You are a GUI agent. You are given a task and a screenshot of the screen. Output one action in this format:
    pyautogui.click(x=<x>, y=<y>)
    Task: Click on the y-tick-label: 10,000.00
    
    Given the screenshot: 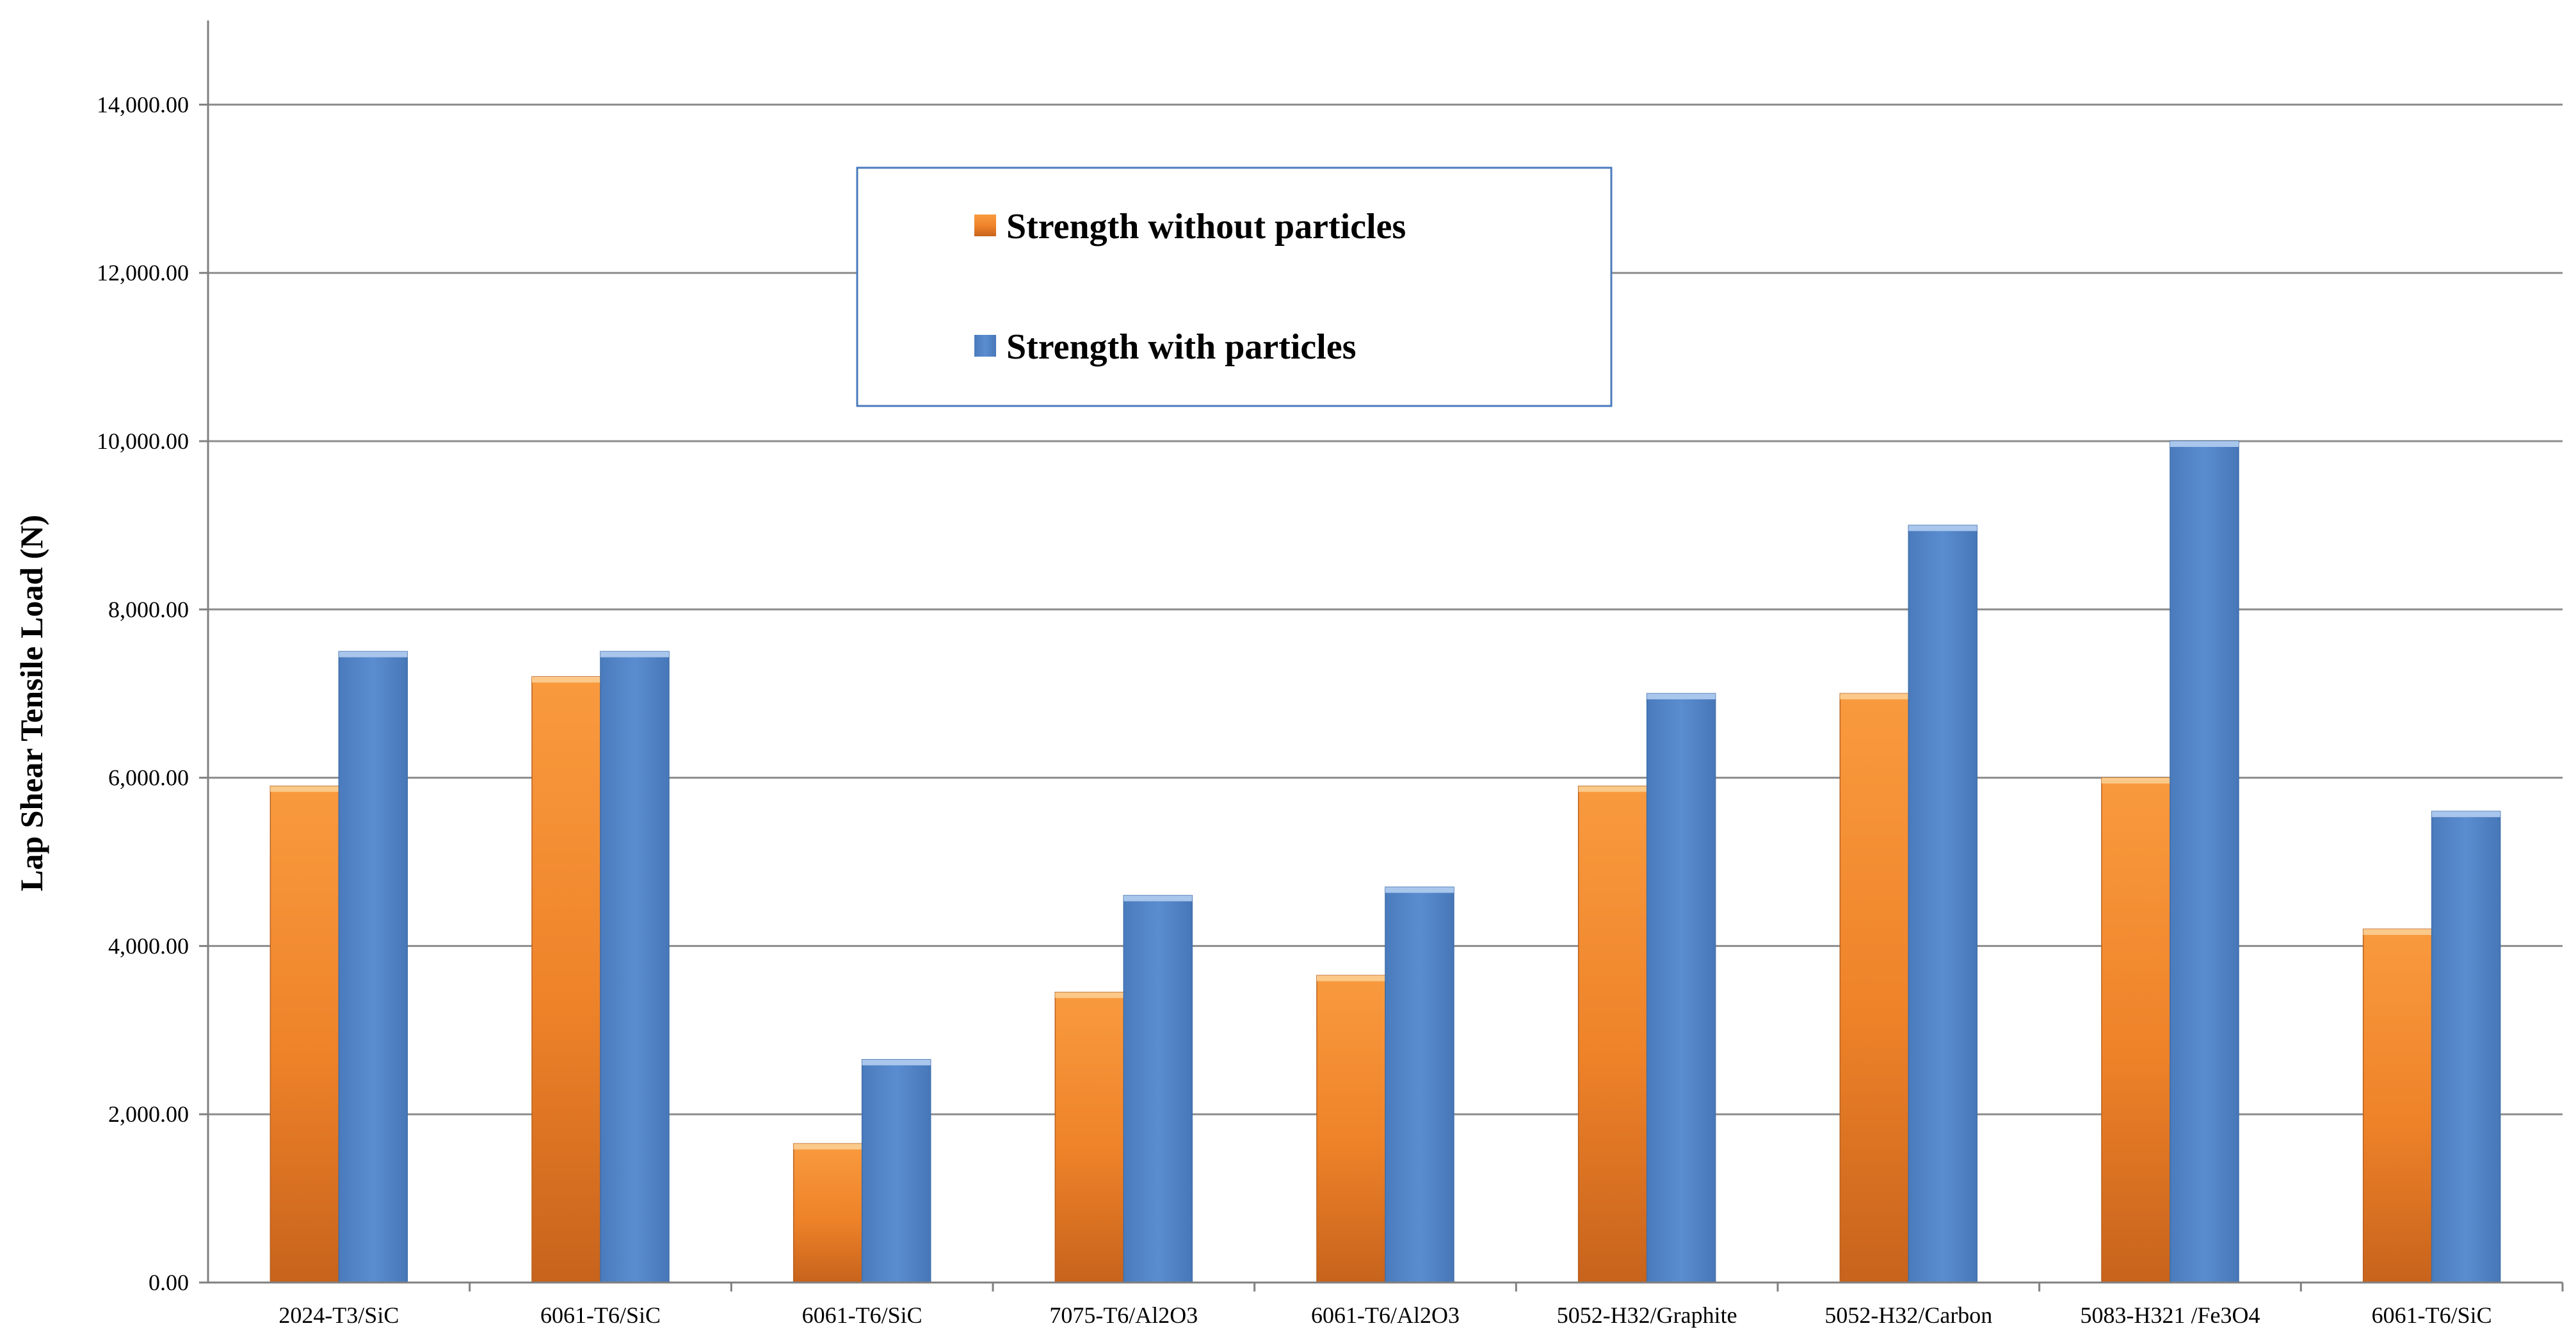 What is the action you would take?
    pyautogui.click(x=143, y=441)
    